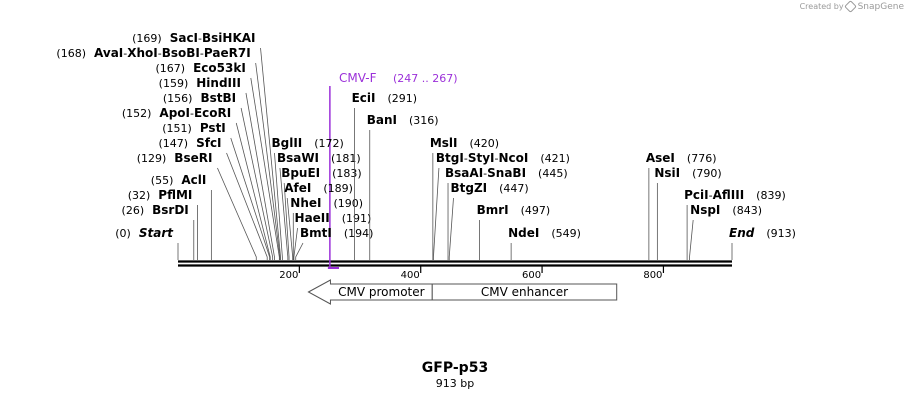 The height and width of the screenshot is (400, 910). Describe the element at coordinates (147, 38) in the screenshot. I see `site-position: (169)` at that location.